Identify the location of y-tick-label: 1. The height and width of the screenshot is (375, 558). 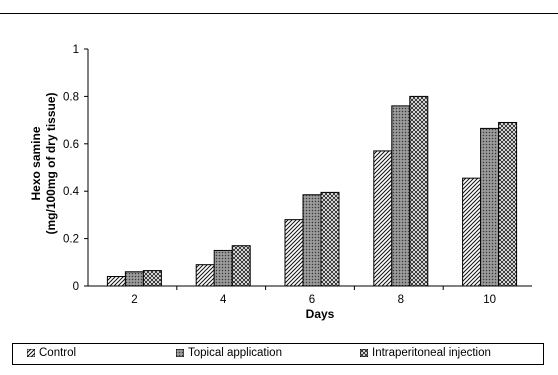
(76, 50).